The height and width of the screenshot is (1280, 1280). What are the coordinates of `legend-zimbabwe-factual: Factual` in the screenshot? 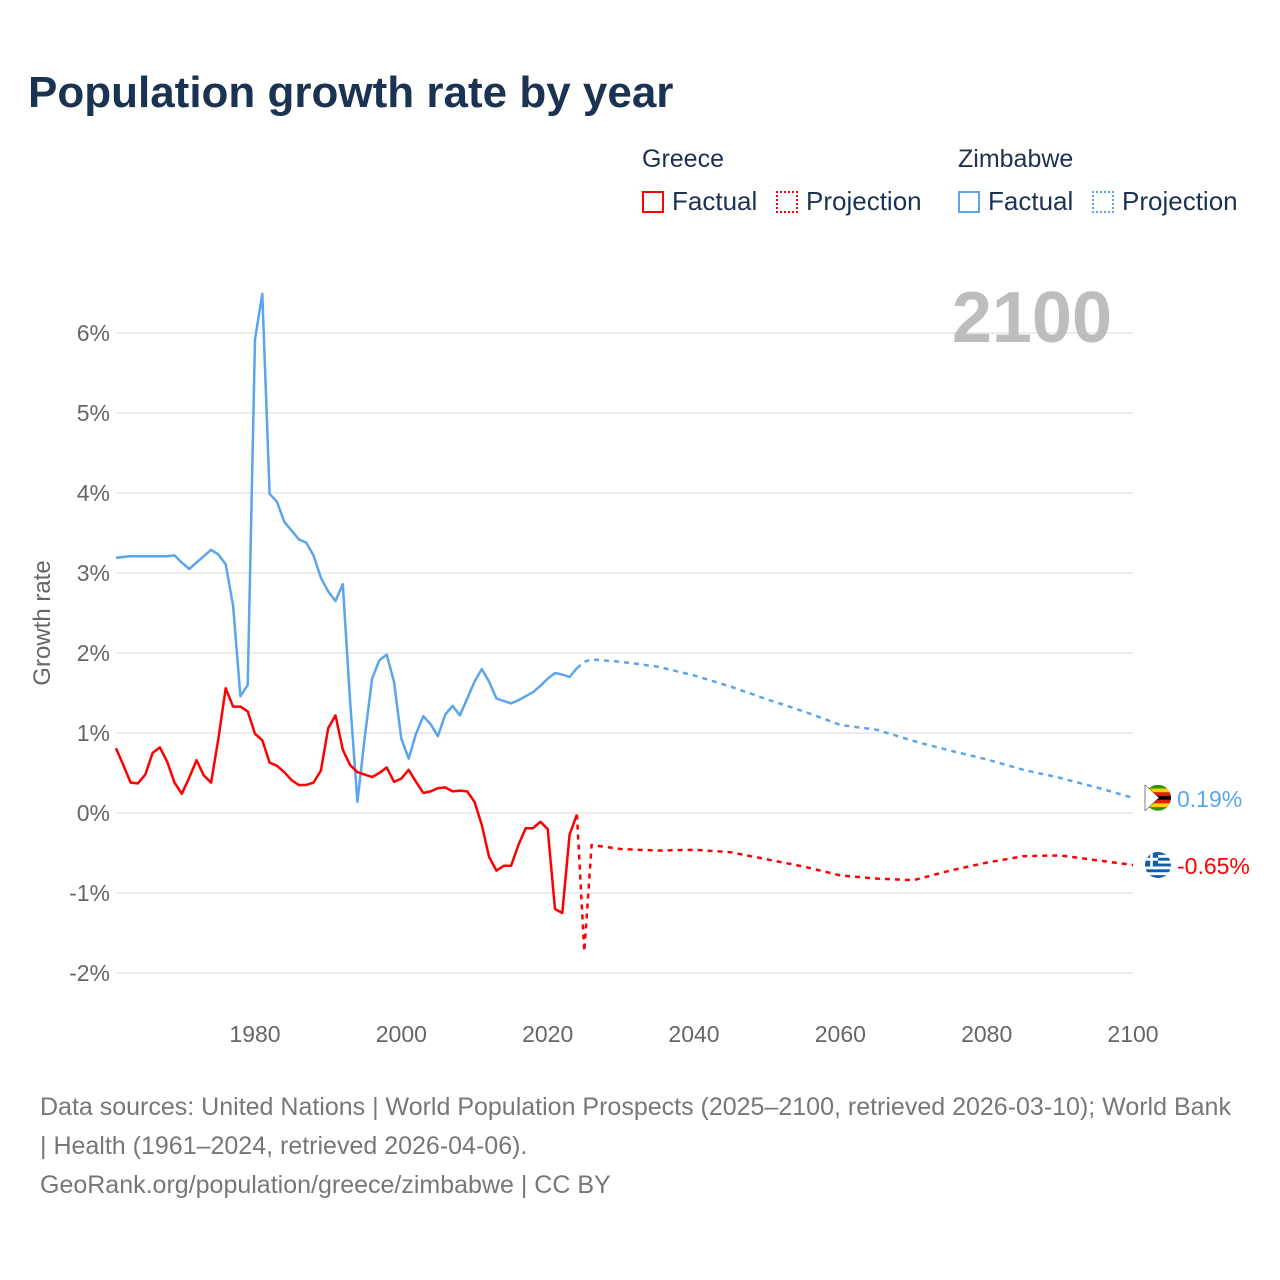 It's located at (1015, 201).